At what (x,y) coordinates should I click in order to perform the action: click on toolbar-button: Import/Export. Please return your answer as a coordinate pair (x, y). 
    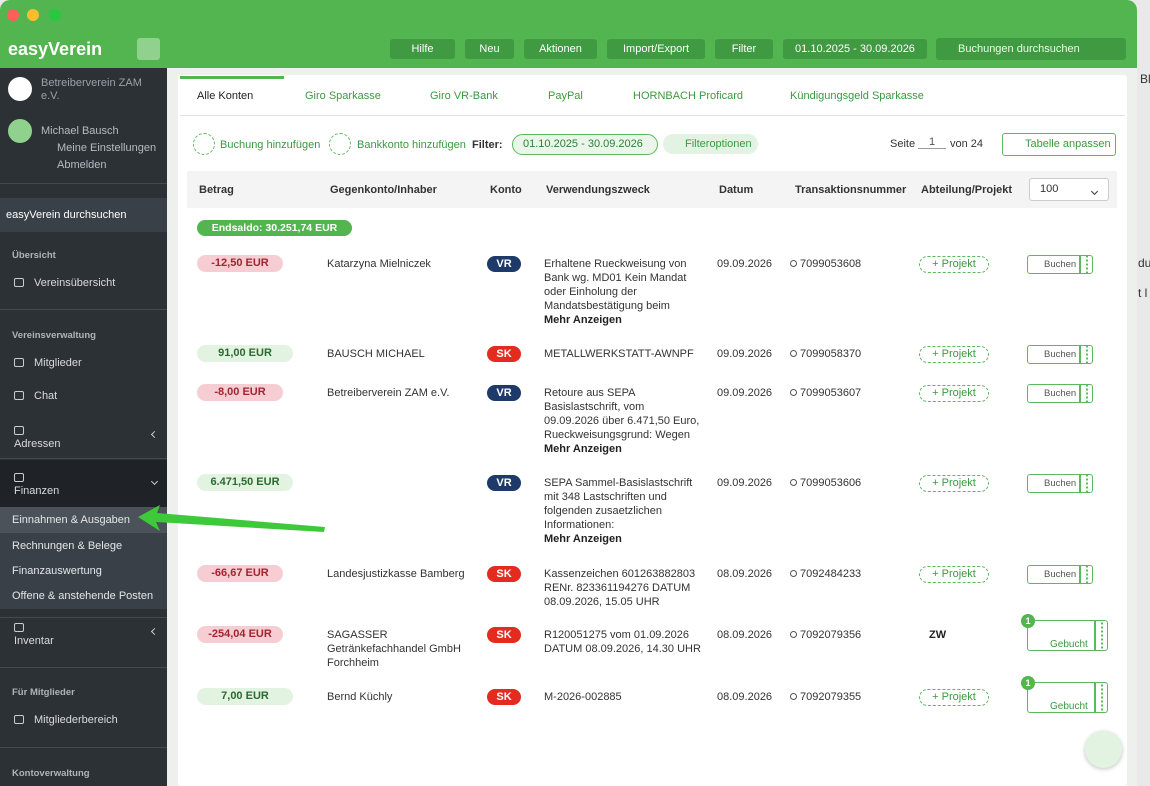
    Looking at the image, I should click on (656, 49).